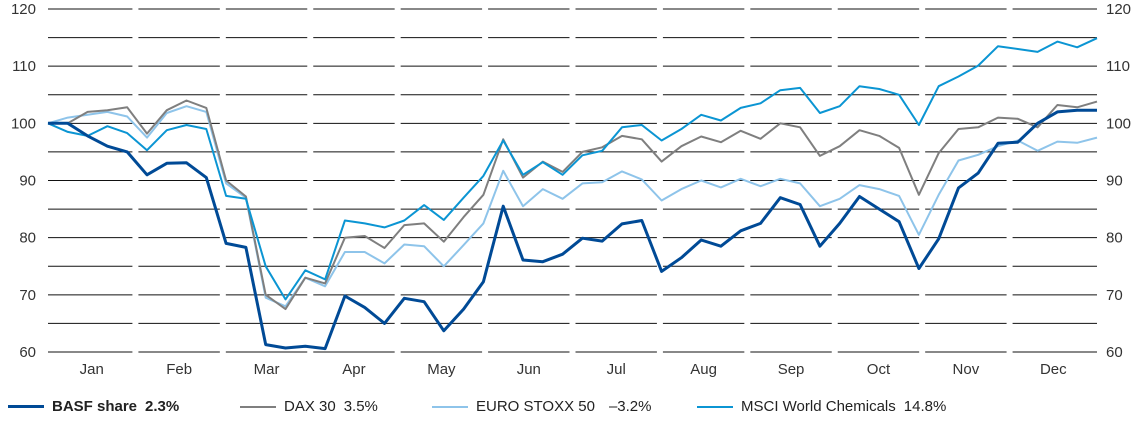 The image size is (1140, 425). What do you see at coordinates (574, 369) in the screenshot?
I see `x-axis: Jan Feb Mar Apr May Jun Jul Aug Sep Oct Nov Dec` at bounding box center [574, 369].